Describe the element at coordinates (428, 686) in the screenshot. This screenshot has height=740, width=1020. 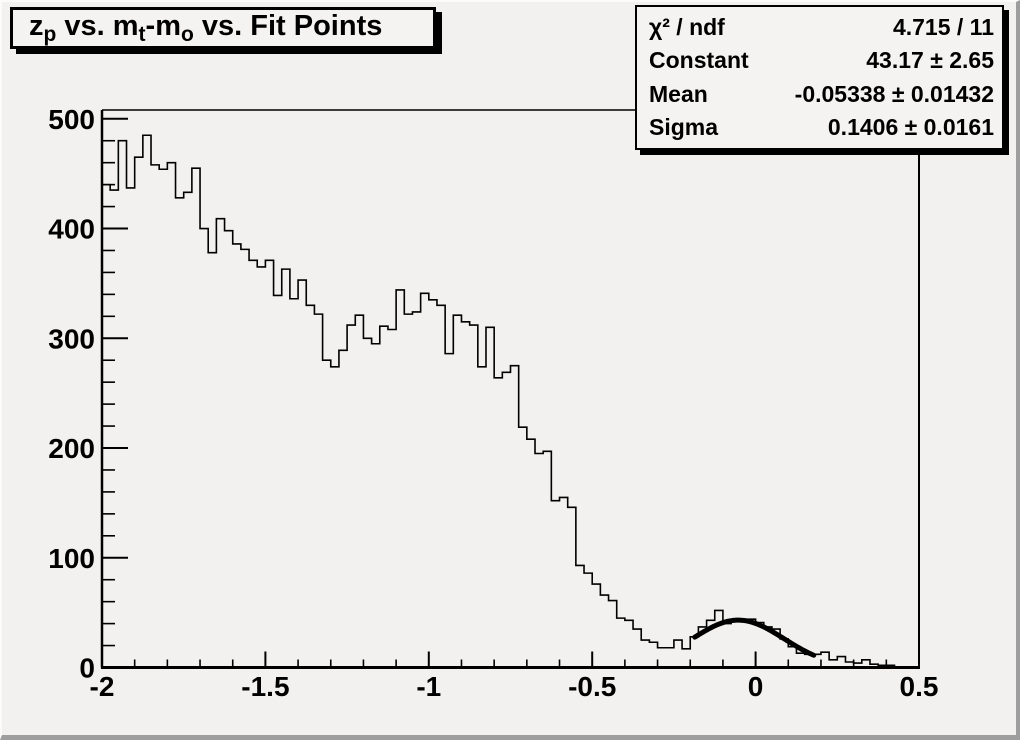
I see `x-tick-label: -1` at that location.